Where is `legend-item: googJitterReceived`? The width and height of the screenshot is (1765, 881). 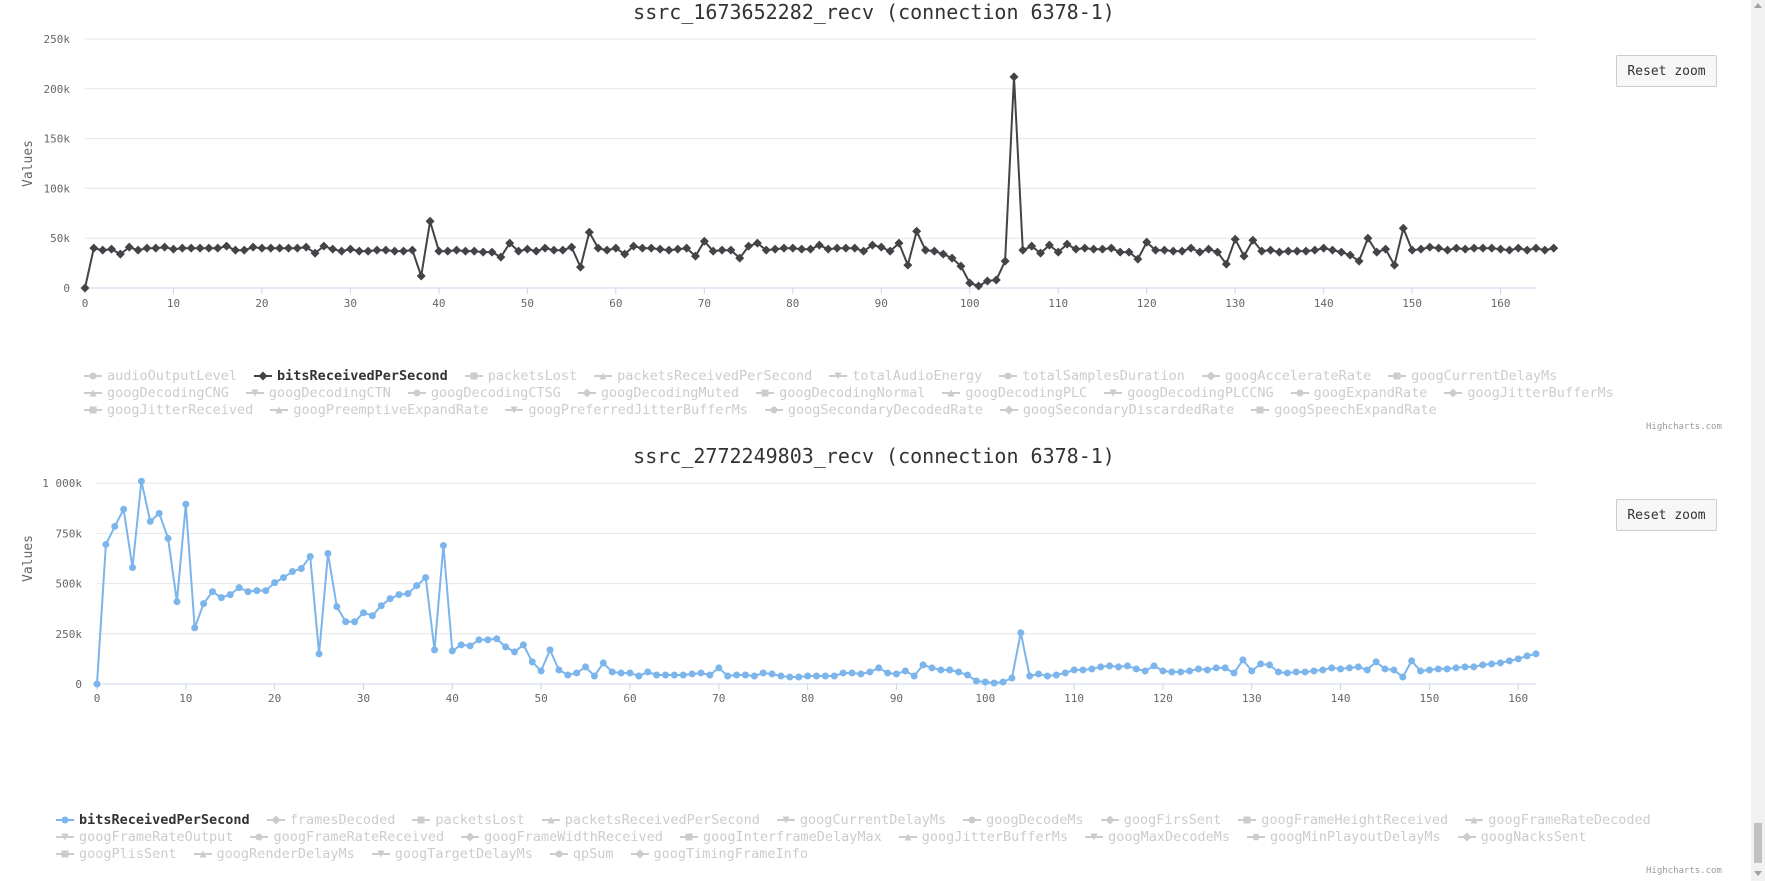
legend-item: googJitterReceived is located at coordinates (168, 410).